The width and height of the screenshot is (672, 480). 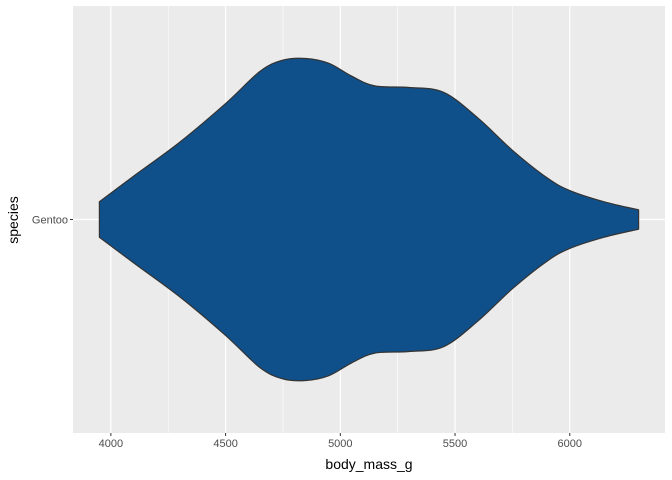 What do you see at coordinates (368, 464) in the screenshot?
I see `x-axis-title: body_mass_g` at bounding box center [368, 464].